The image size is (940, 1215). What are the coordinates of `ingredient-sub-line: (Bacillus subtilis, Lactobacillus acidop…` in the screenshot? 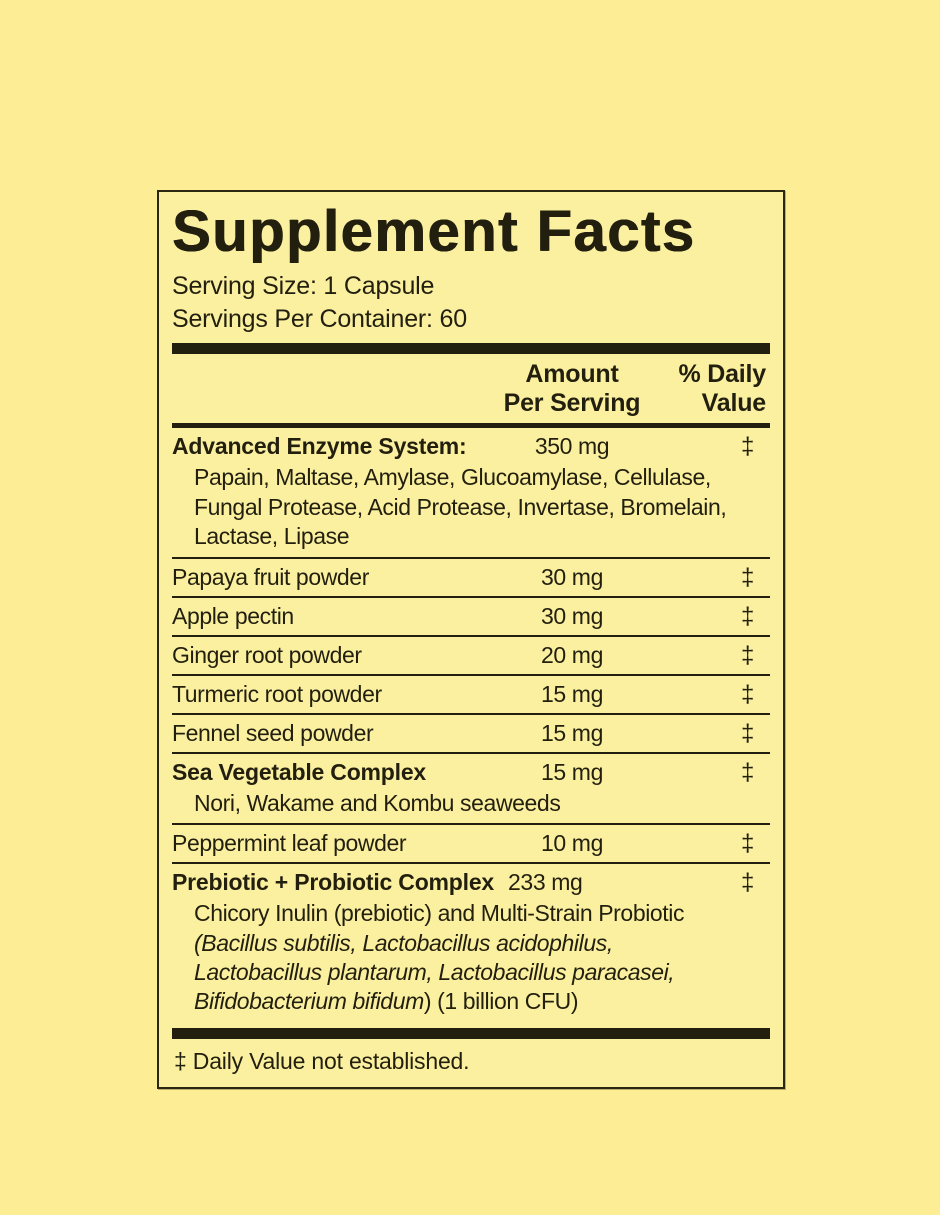 It's located at (471, 943).